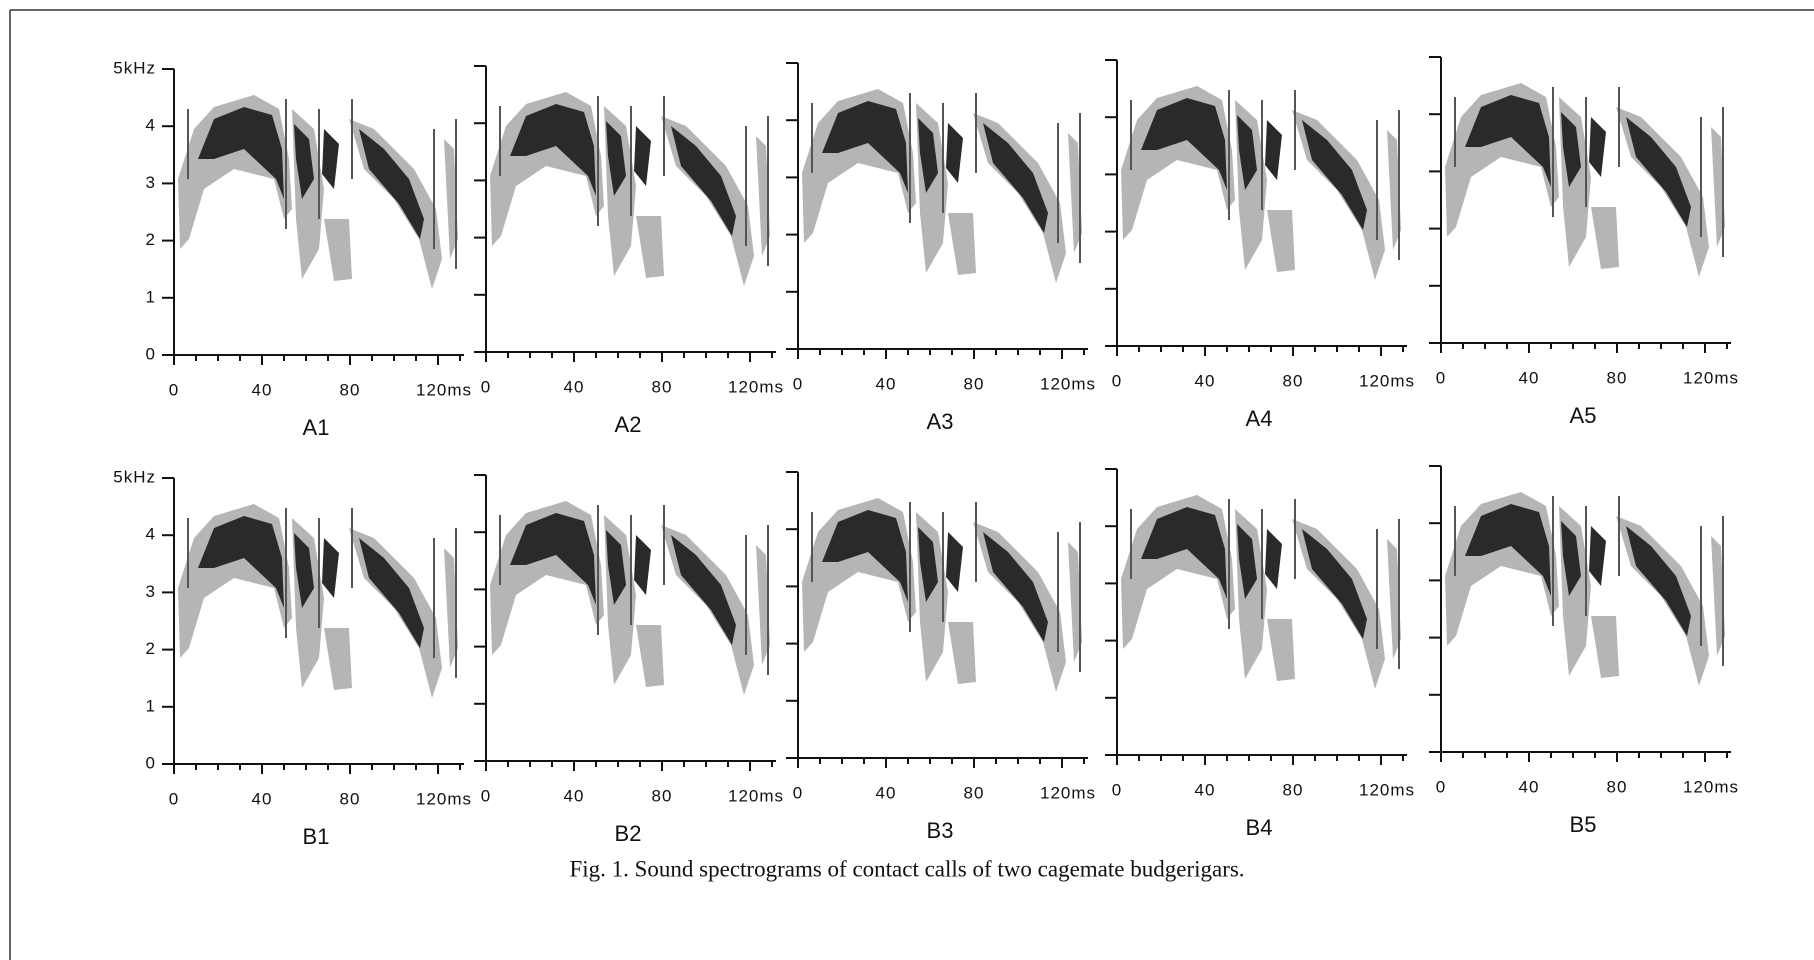  I want to click on panel-label: A3, so click(940, 421).